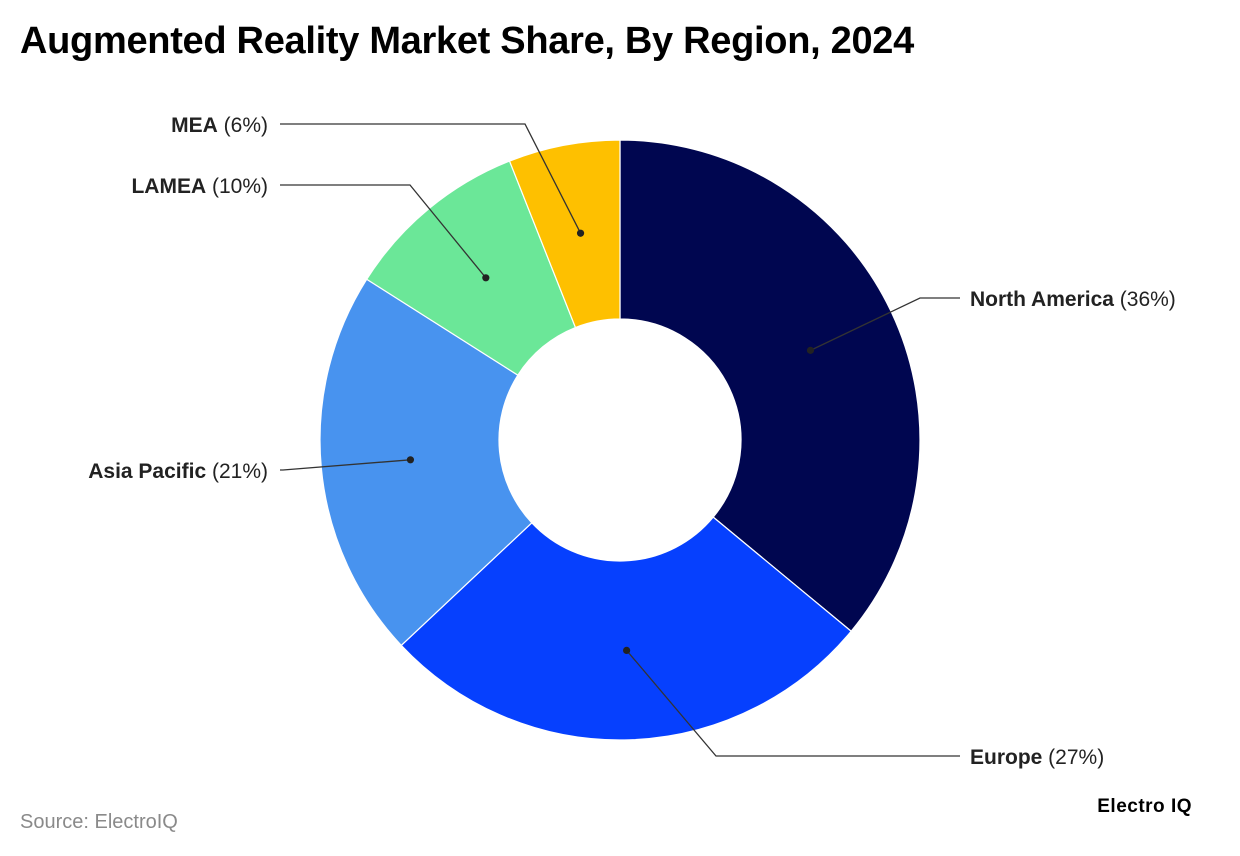  I want to click on label-mea: MEA (6%), so click(219, 125).